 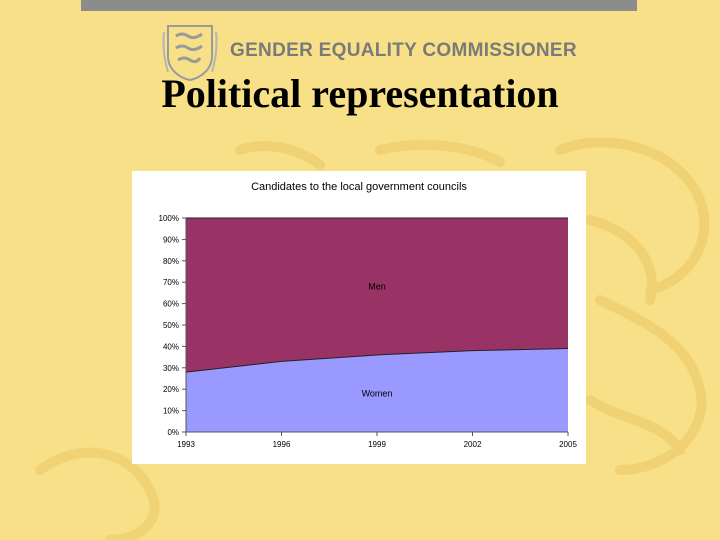 What do you see at coordinates (171, 346) in the screenshot?
I see `y-tick-label: 40%` at bounding box center [171, 346].